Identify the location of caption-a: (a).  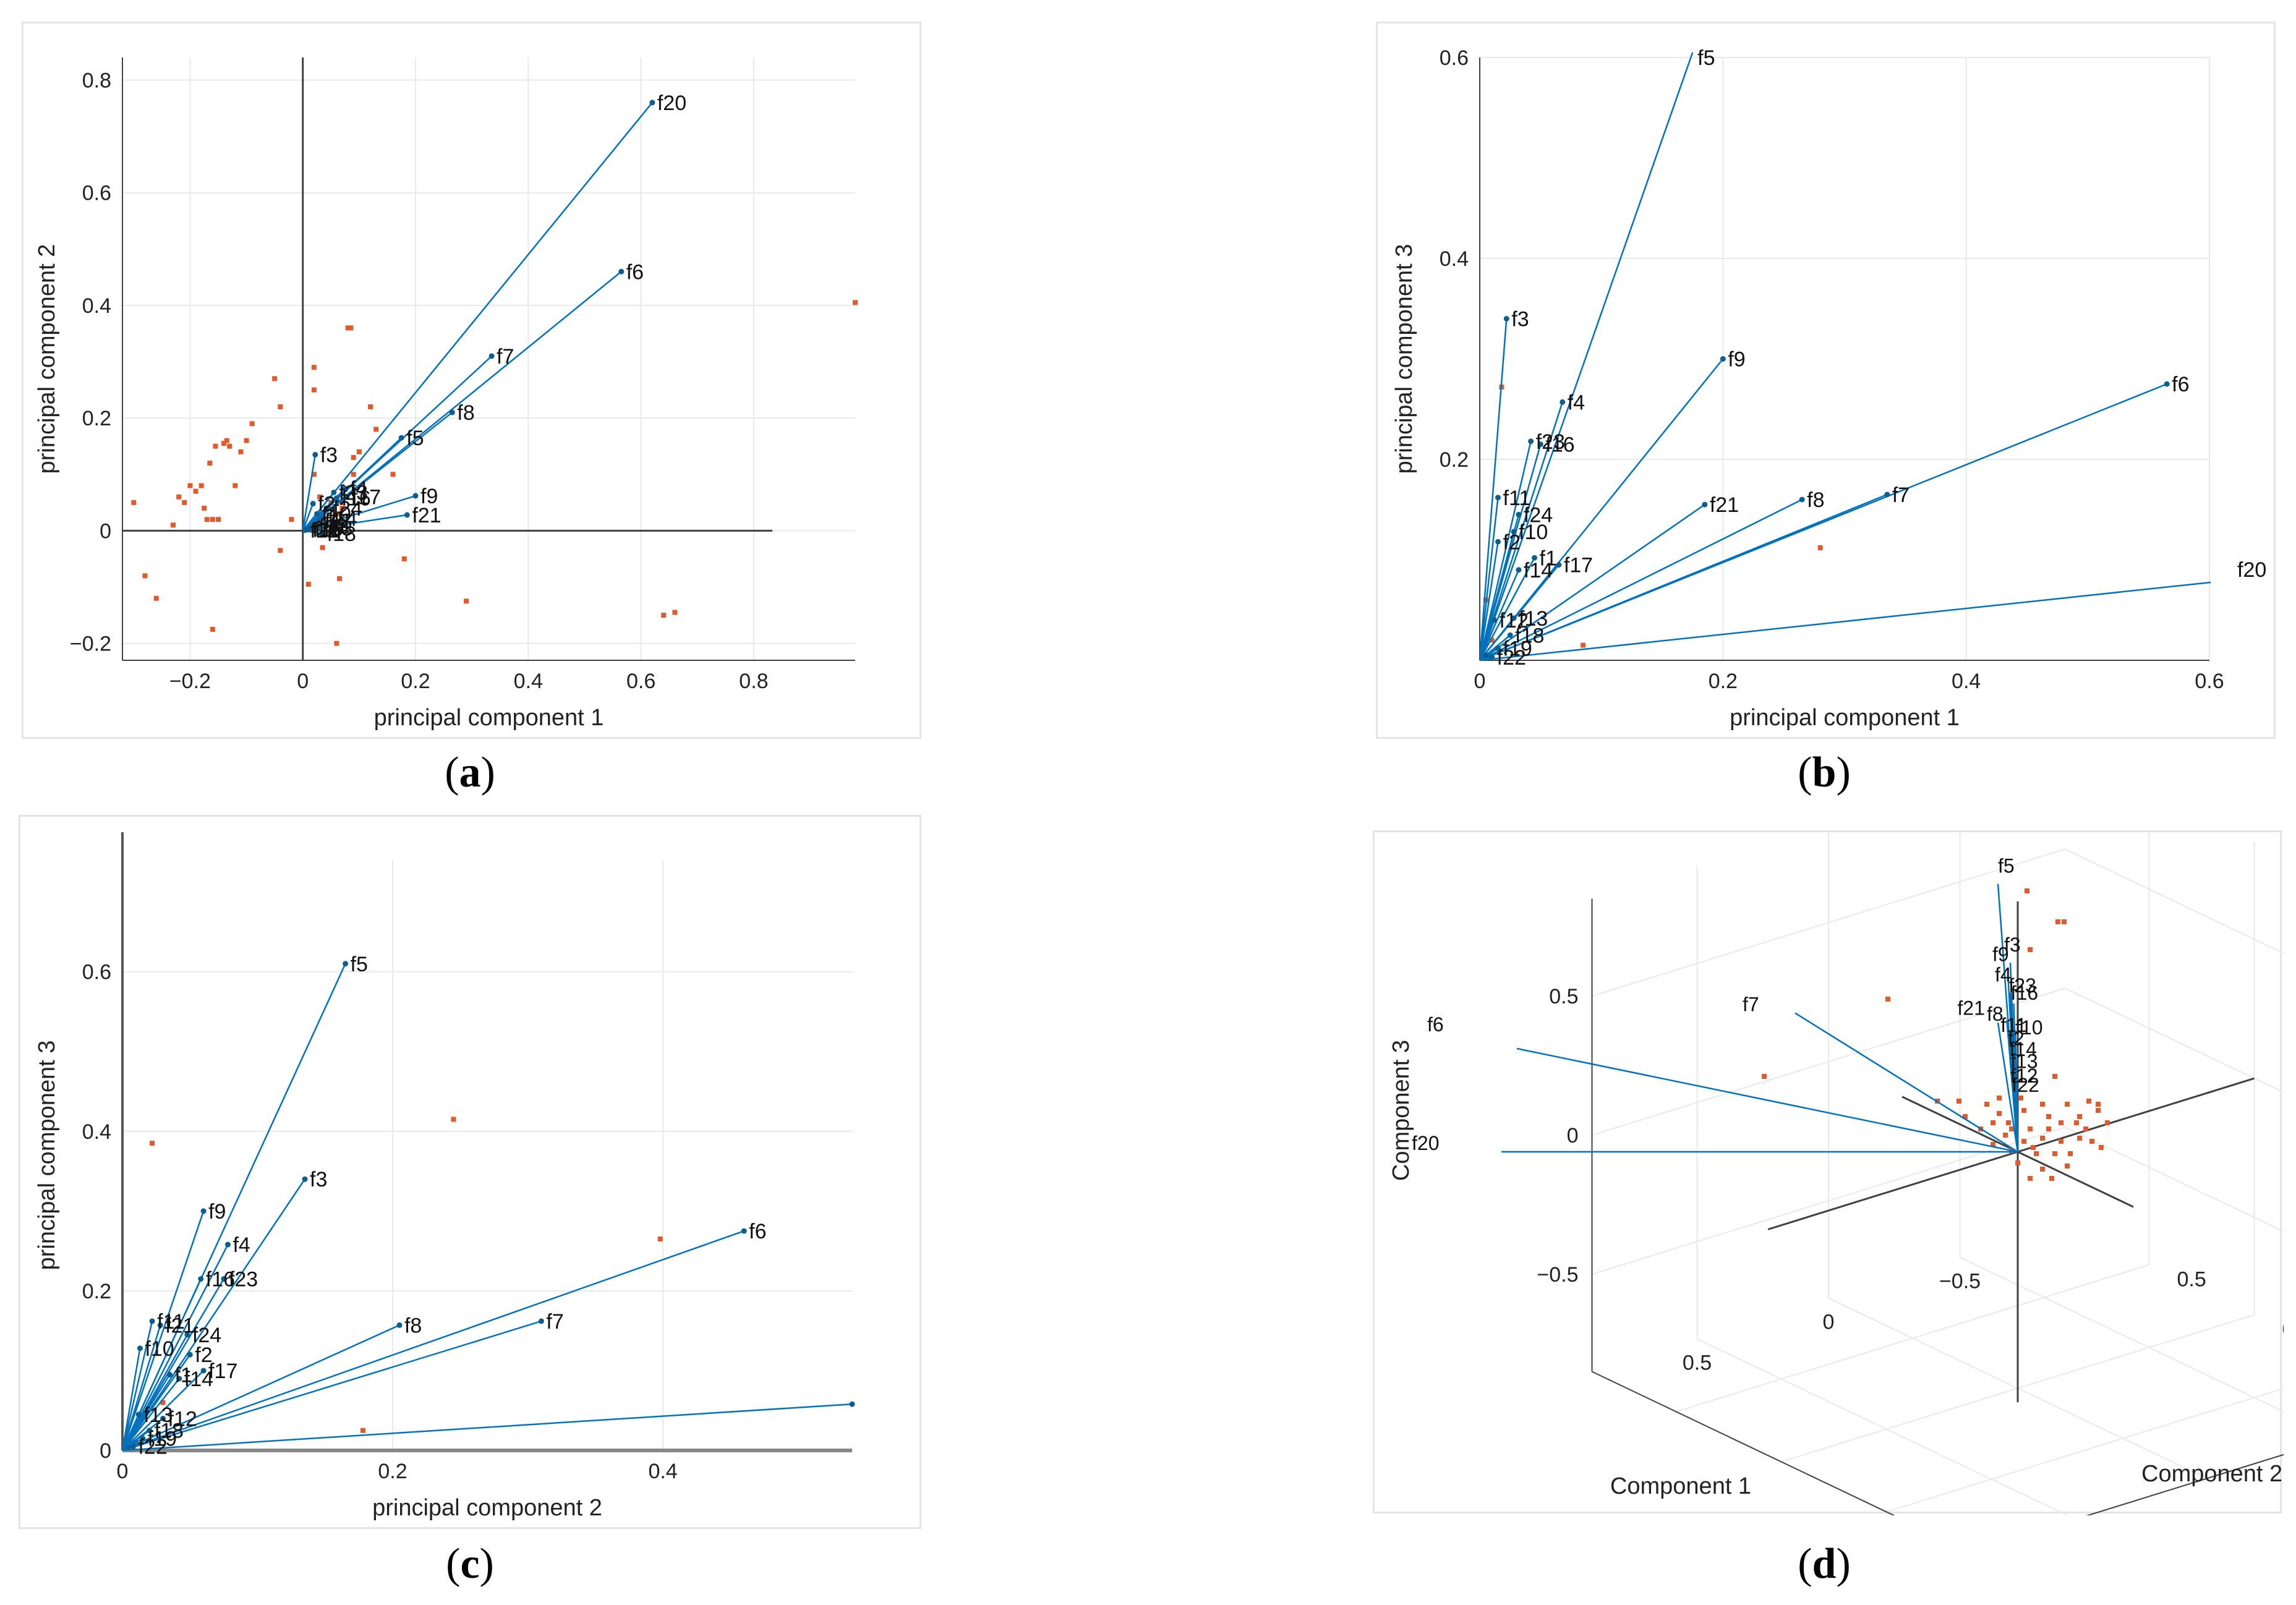
(470, 772).